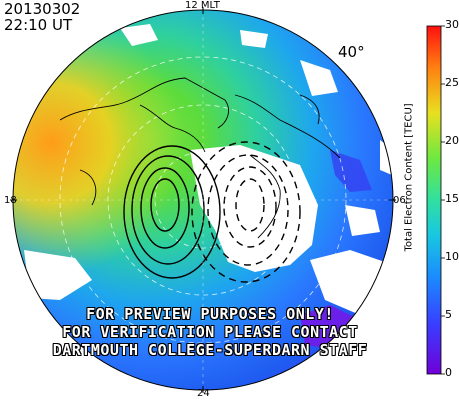  Describe the element at coordinates (38, 25) in the screenshot. I see `time-label: 22:10 UT` at that location.